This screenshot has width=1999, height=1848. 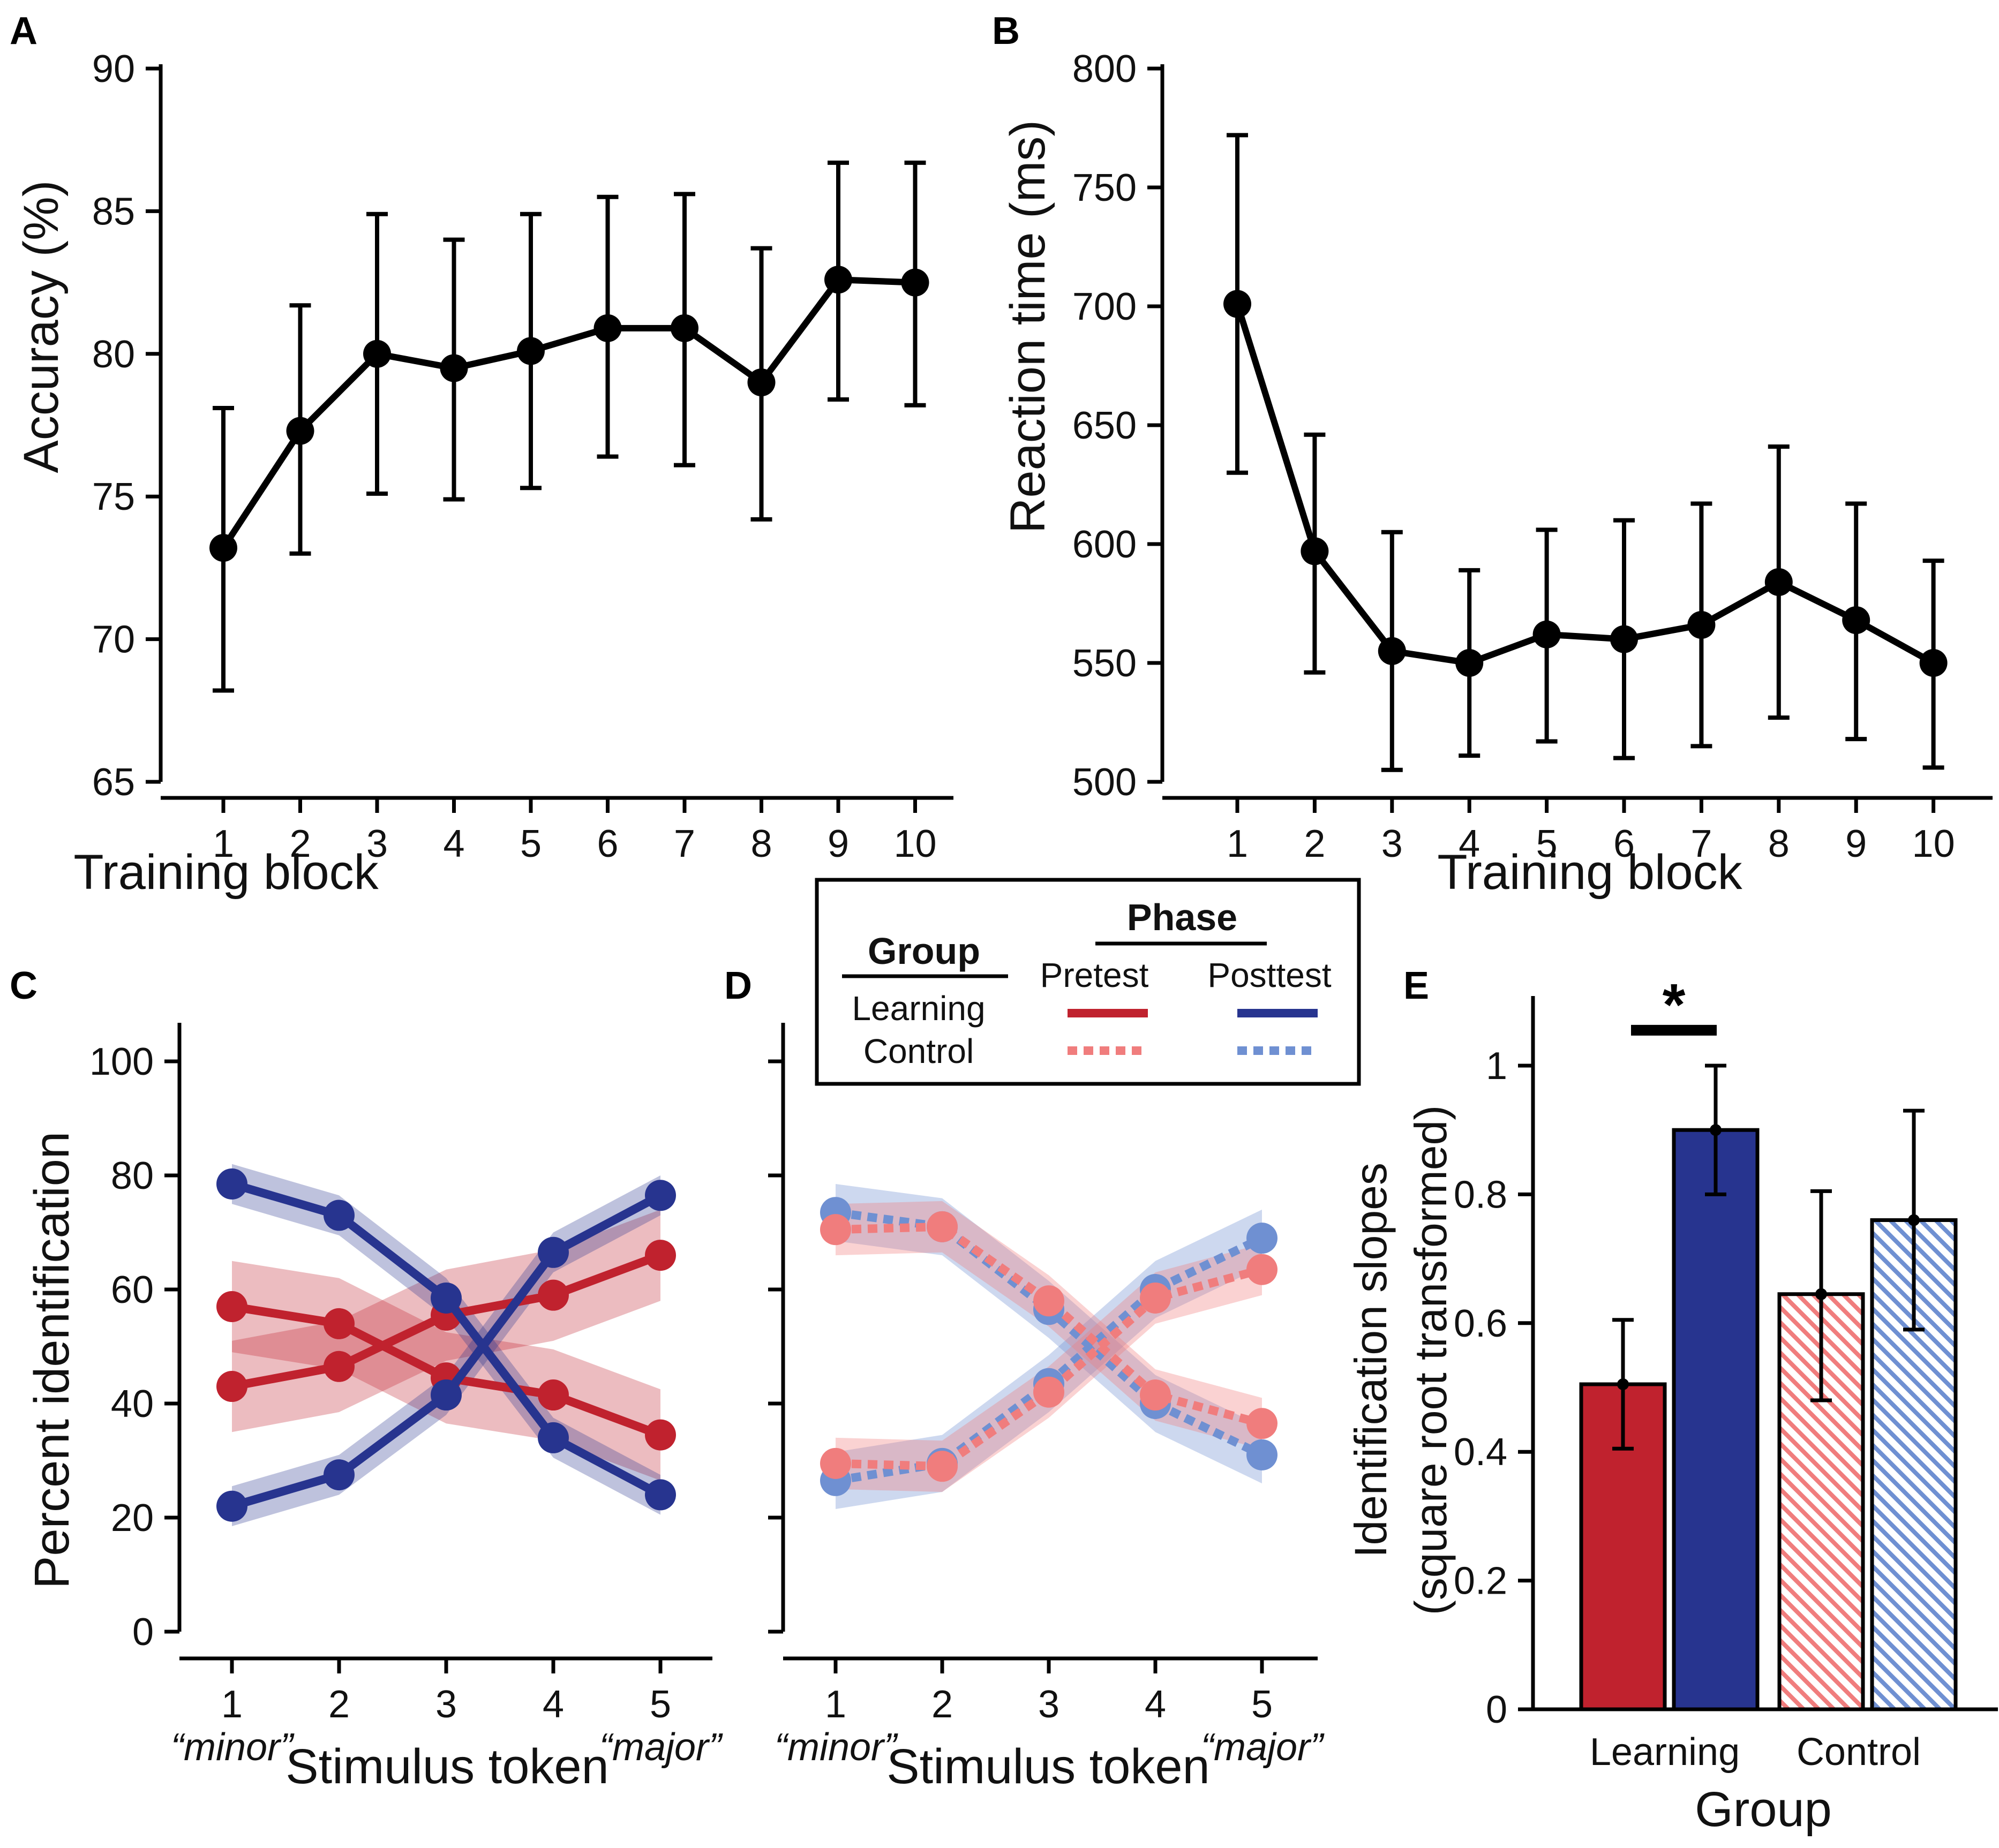 I want to click on panel-a-line, so click(x=567, y=413).